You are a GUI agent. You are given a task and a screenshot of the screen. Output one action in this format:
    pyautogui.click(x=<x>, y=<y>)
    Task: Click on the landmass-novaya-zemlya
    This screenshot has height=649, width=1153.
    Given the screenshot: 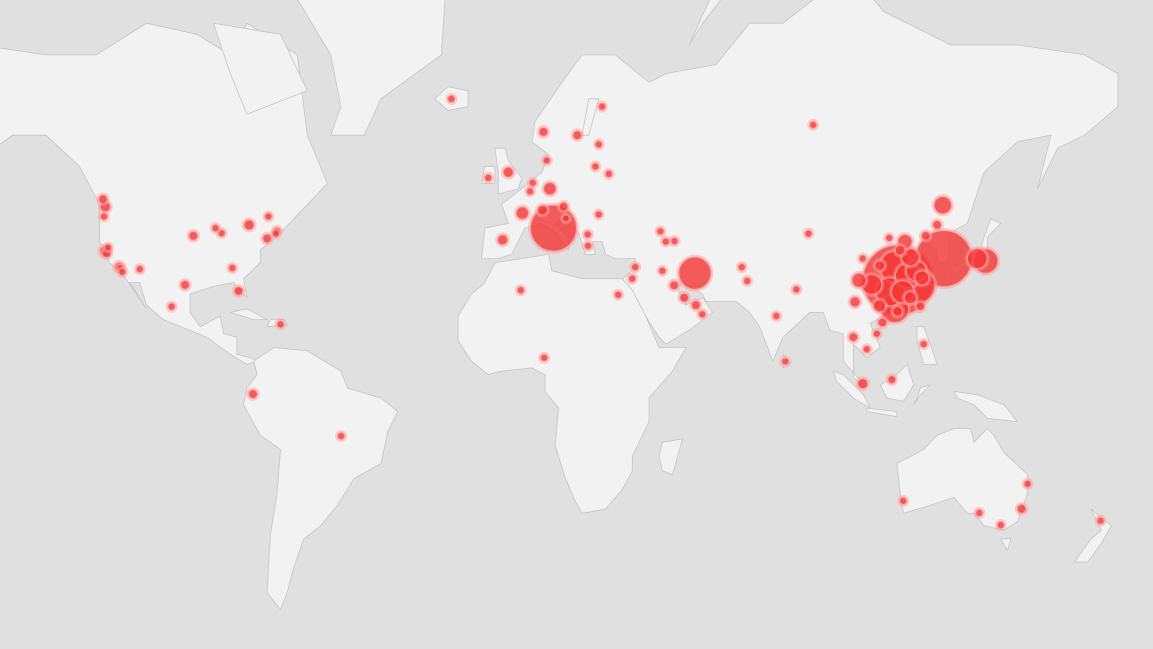 What is the action you would take?
    pyautogui.click(x=705, y=23)
    